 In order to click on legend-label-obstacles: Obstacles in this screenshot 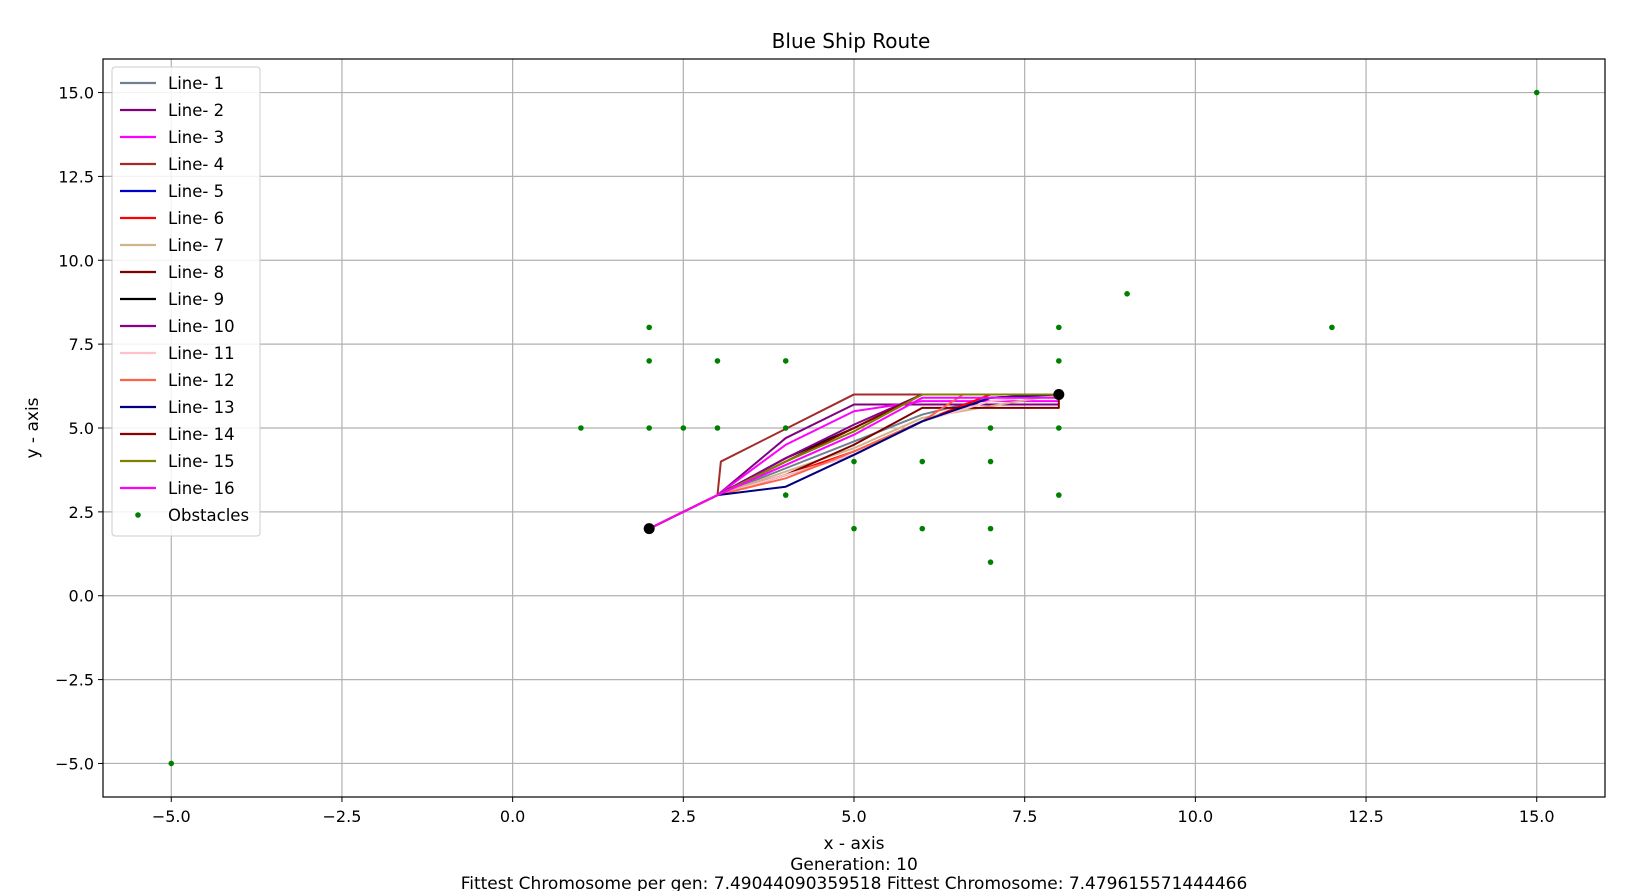, I will do `click(208, 515)`.